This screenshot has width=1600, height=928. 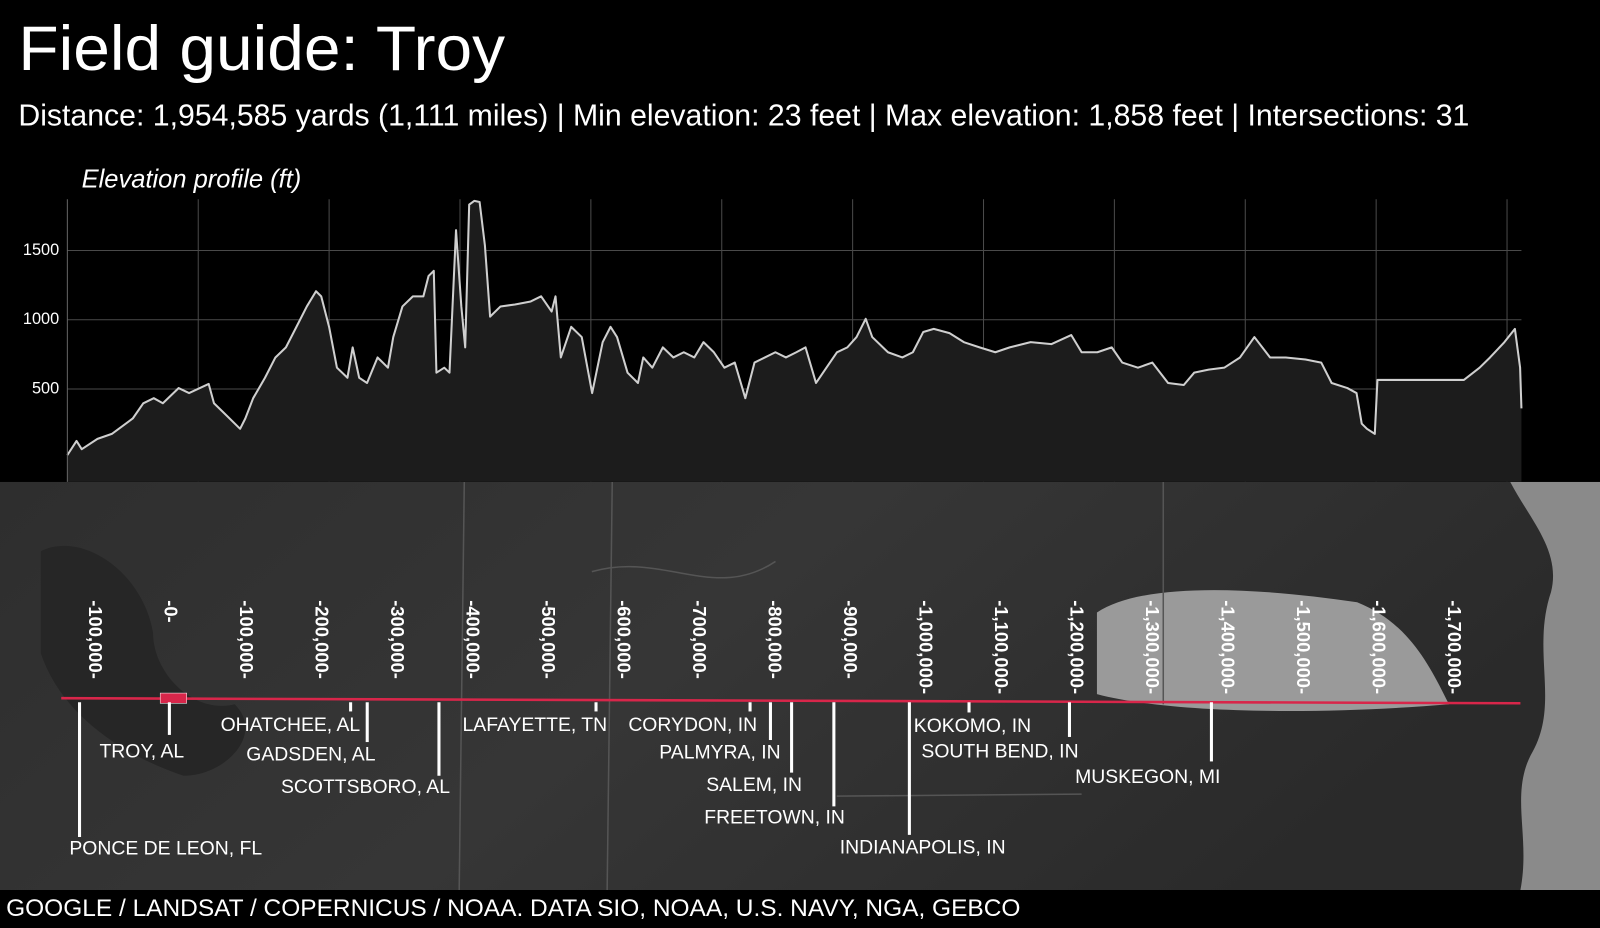 I want to click on map-tick-label: -600,000-, so click(x=624, y=639).